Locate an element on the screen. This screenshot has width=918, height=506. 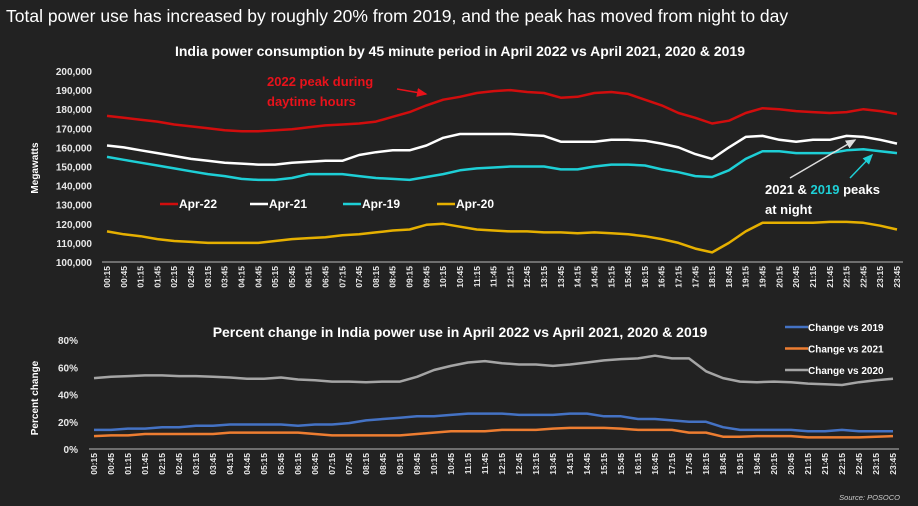
y-tick-label: 130,000 is located at coordinates (74, 206).